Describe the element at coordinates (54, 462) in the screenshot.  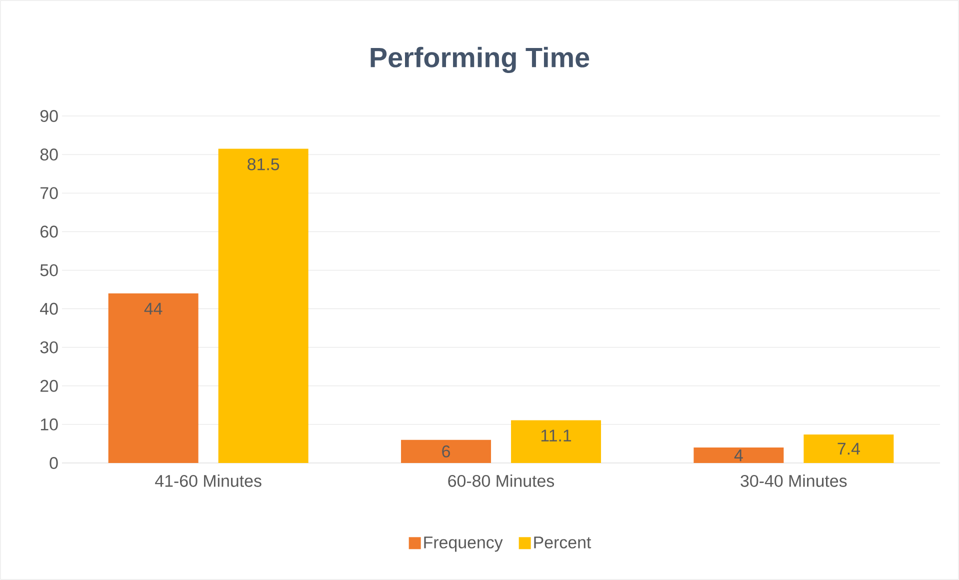
I see `y-tick-label: 0` at that location.